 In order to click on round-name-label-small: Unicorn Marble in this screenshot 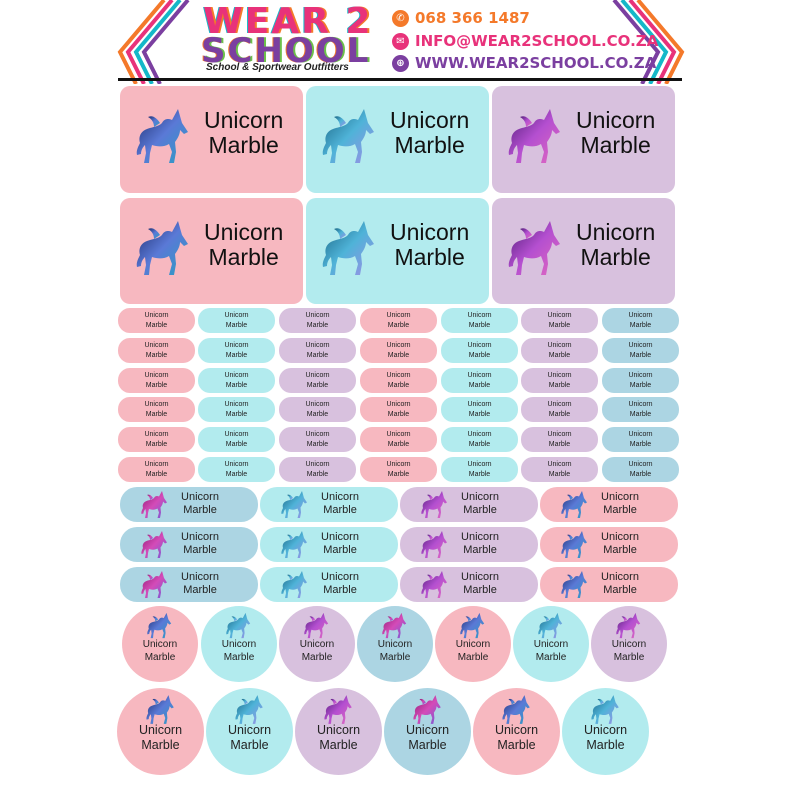, I will do `click(629, 644)`.